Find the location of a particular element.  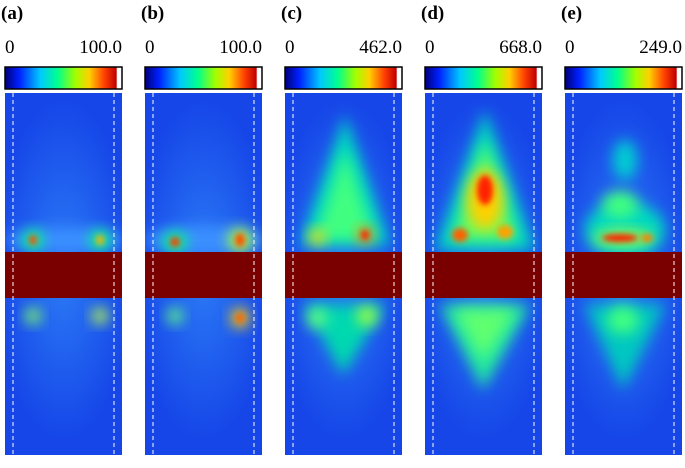

panel-label: (c) is located at coordinates (291, 13).